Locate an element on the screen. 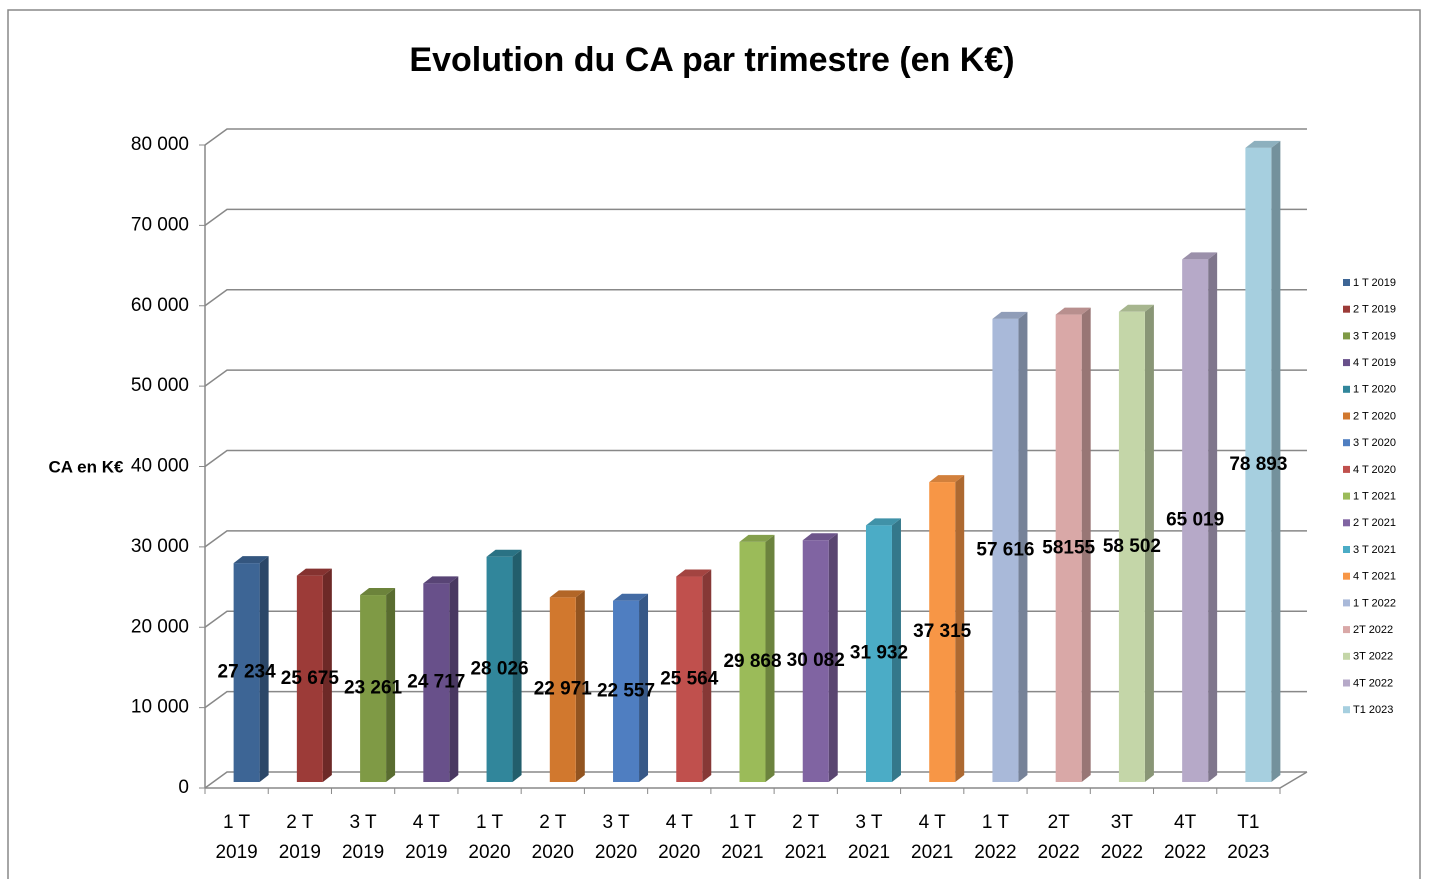  x-tick-label-box: 3 T 2021 is located at coordinates (869, 837).